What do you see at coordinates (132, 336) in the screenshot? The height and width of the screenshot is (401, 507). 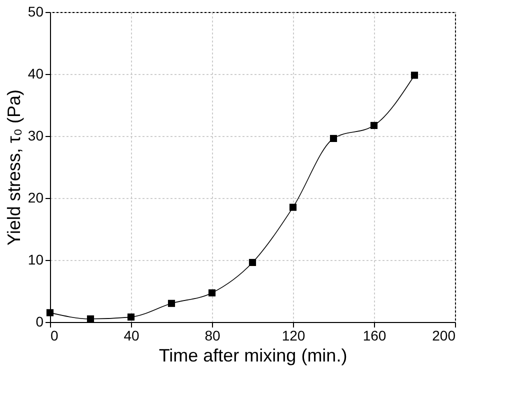 I see `x-tick-label: 40` at bounding box center [132, 336].